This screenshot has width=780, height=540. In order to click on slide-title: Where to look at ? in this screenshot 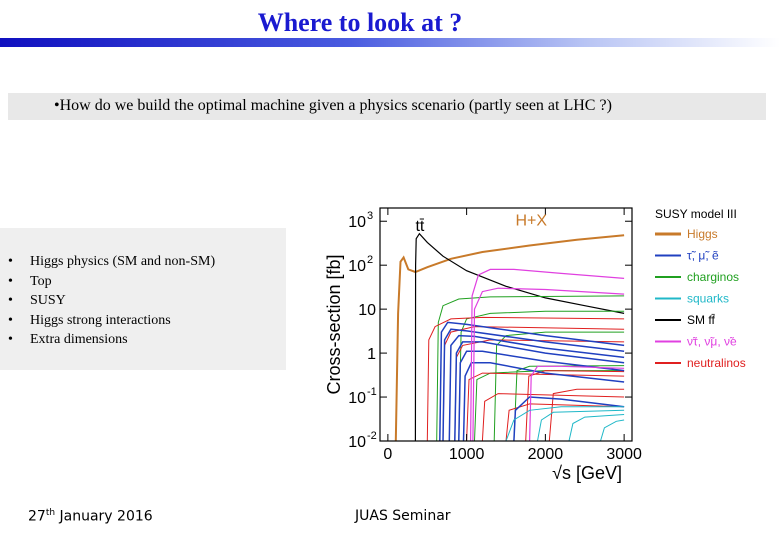, I will do `click(360, 22)`.